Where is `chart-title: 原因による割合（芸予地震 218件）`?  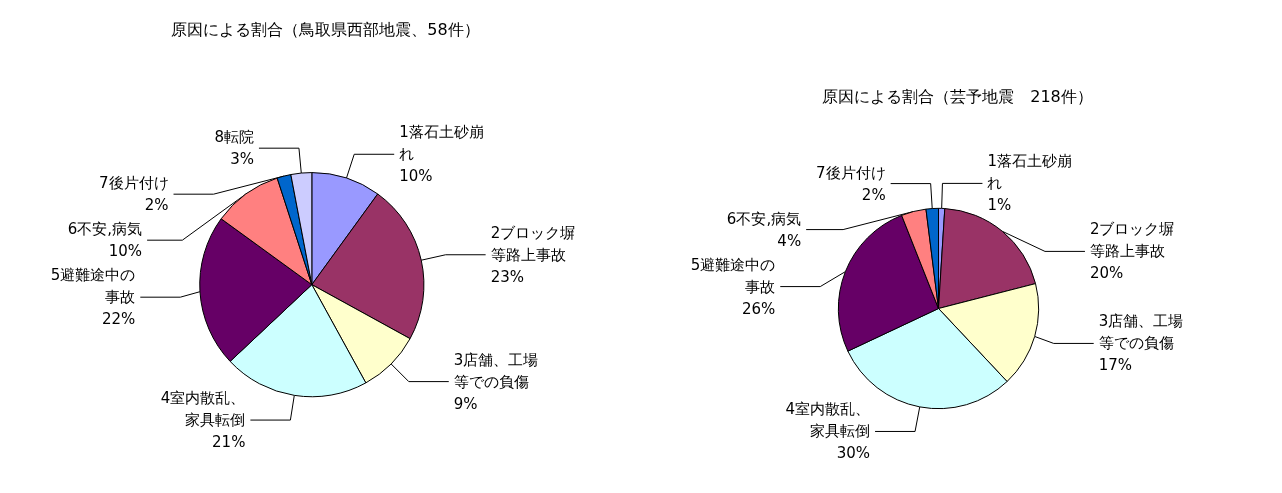
chart-title: 原因による割合（芸予地震 218件） is located at coordinates (957, 96).